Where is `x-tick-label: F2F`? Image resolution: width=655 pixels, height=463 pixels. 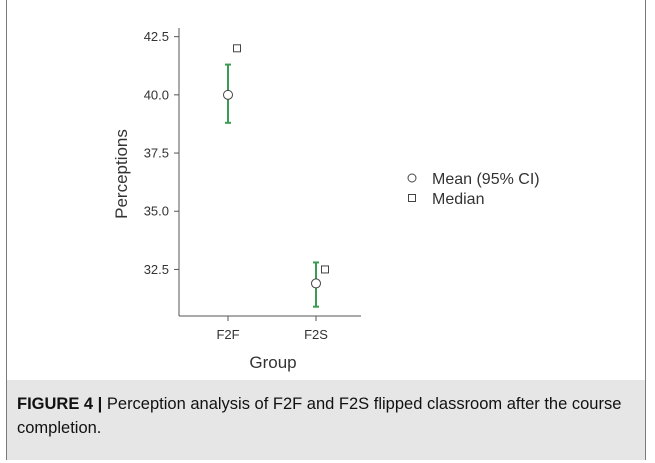 x-tick-label: F2F is located at coordinates (227, 334).